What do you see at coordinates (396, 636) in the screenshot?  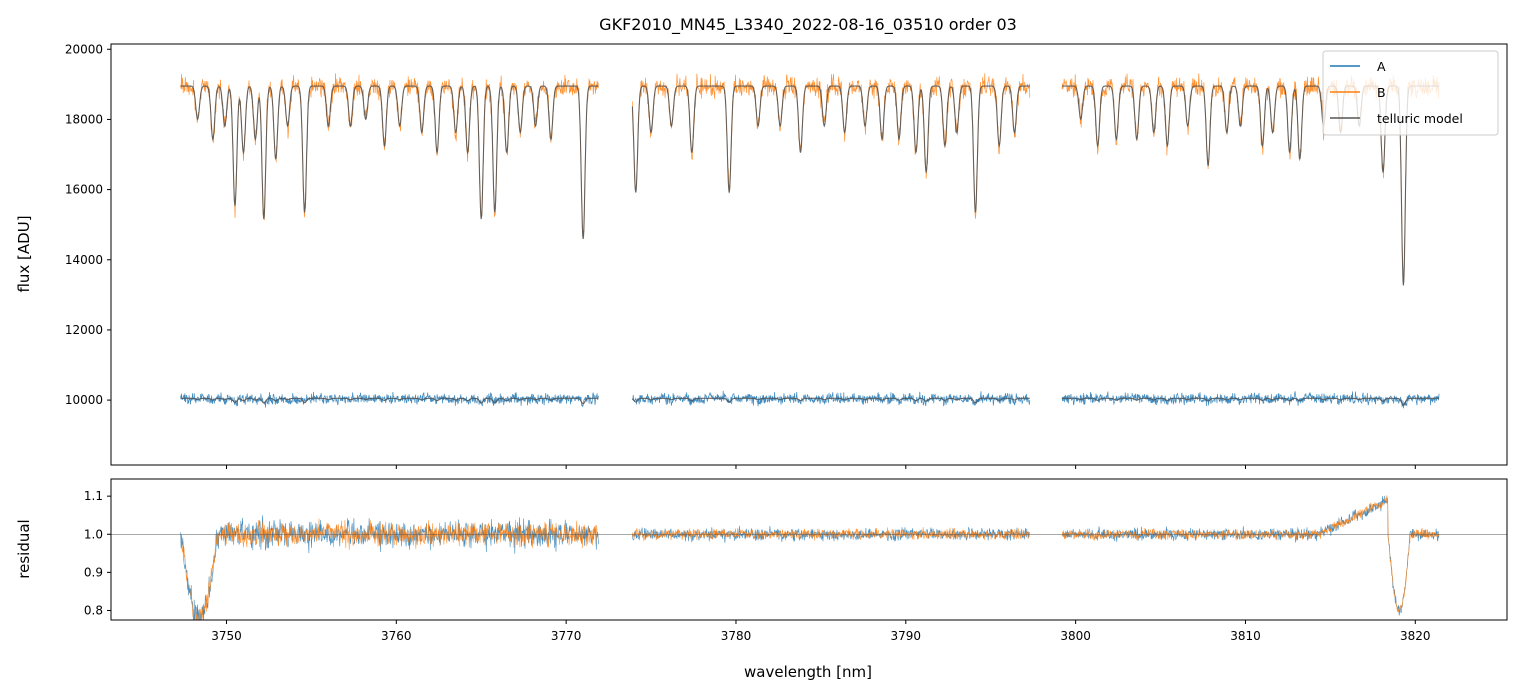 I see `xtick-label: 3760` at bounding box center [396, 636].